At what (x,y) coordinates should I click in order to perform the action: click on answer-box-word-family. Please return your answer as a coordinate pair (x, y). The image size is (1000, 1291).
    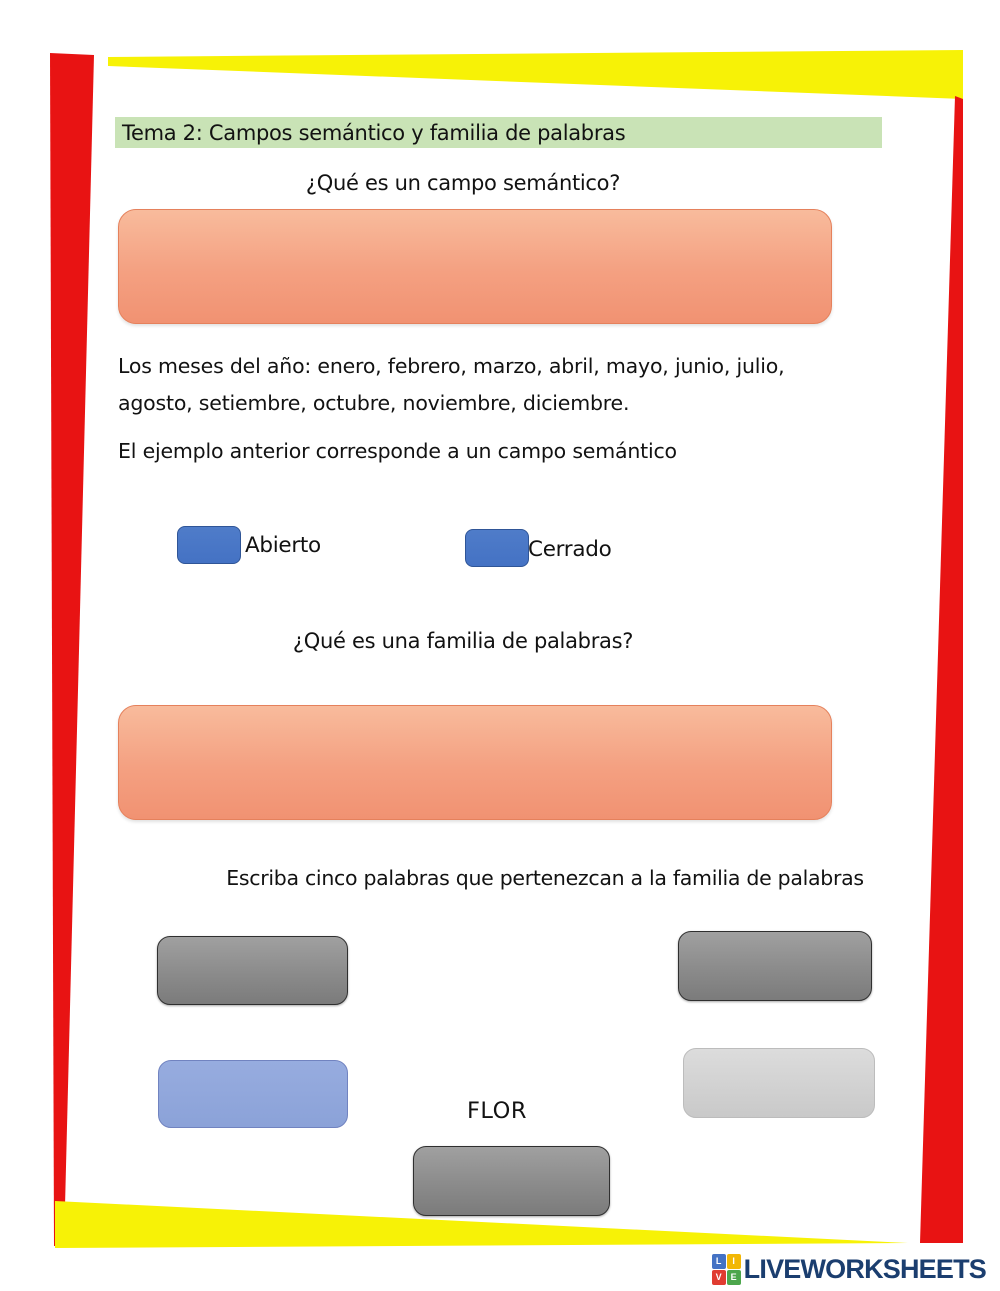
    Looking at the image, I should click on (475, 762).